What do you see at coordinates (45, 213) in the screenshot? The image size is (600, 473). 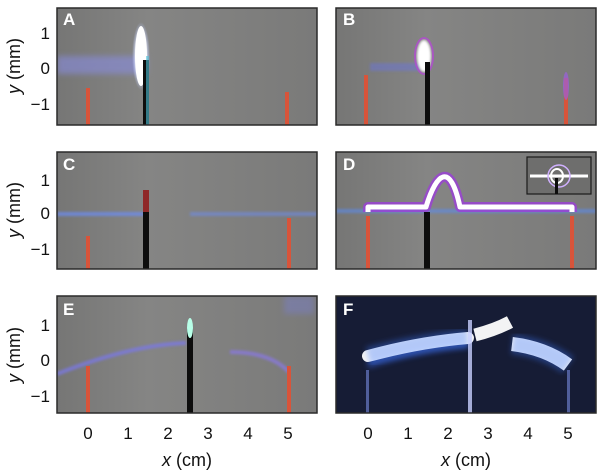 I see `y-tick-c-0: 0` at bounding box center [45, 213].